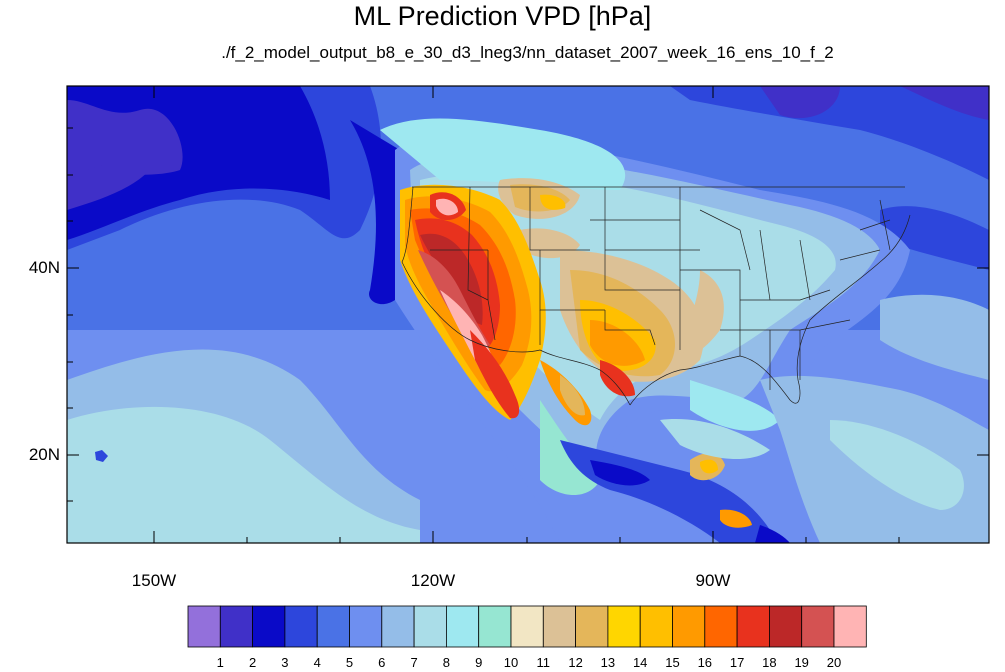 This screenshot has height=672, width=1005. I want to click on colorbar-label: 14, so click(640, 662).